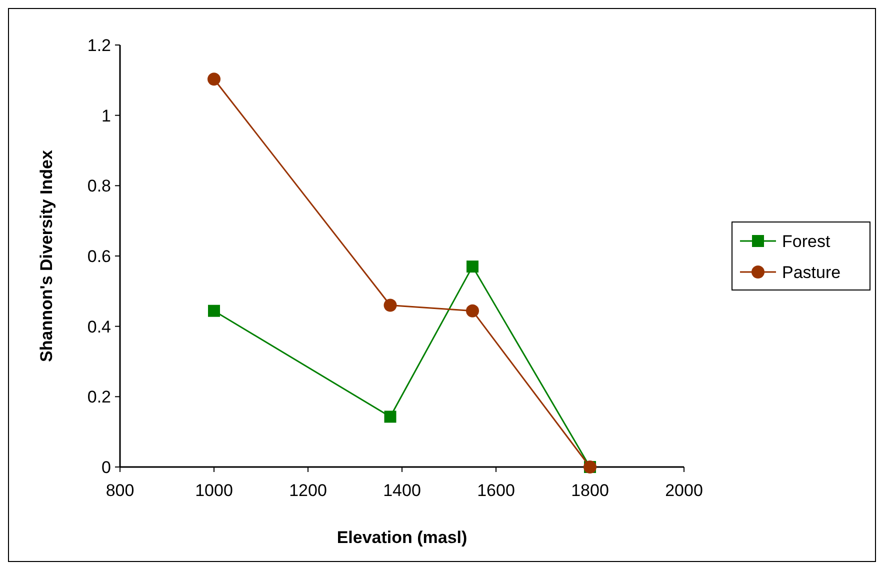 This screenshot has height=570, width=884. What do you see at coordinates (214, 490) in the screenshot?
I see `x-tick-label: 1000` at bounding box center [214, 490].